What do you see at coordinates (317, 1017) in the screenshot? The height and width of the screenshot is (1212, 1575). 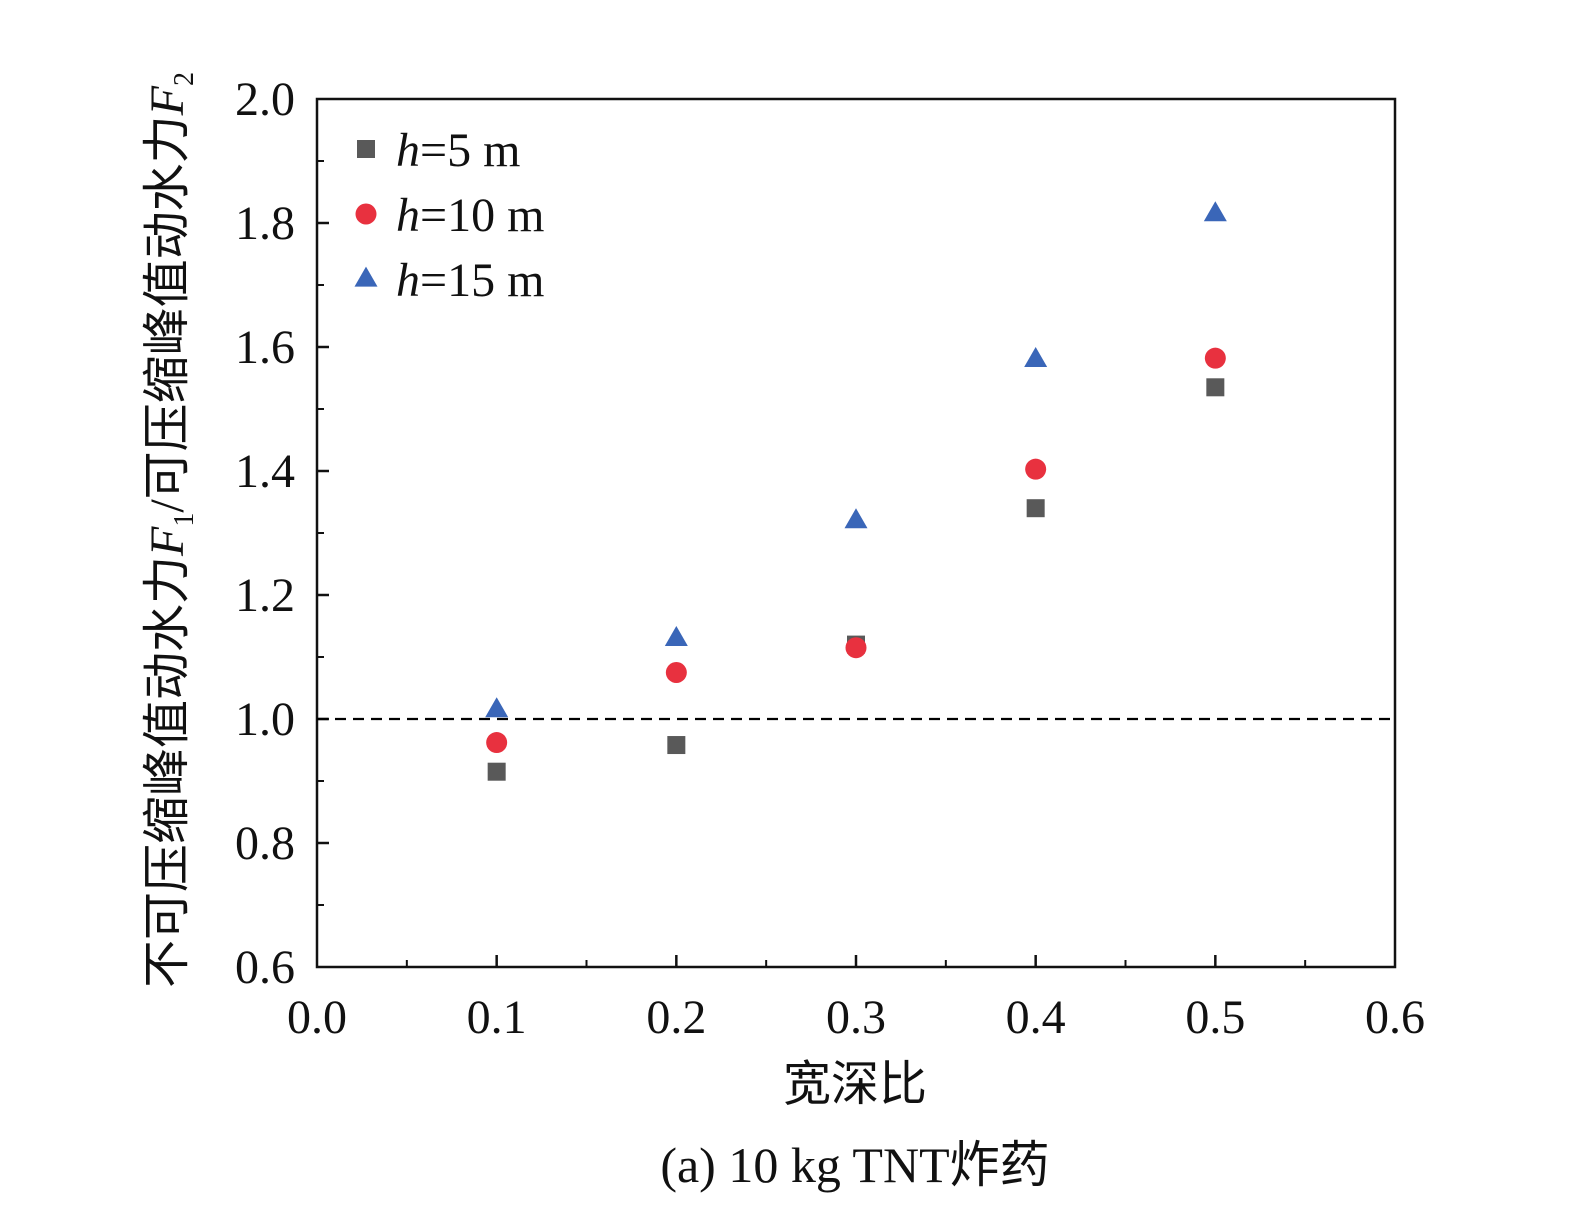 I see `x-tick-label: 0.0` at bounding box center [317, 1017].